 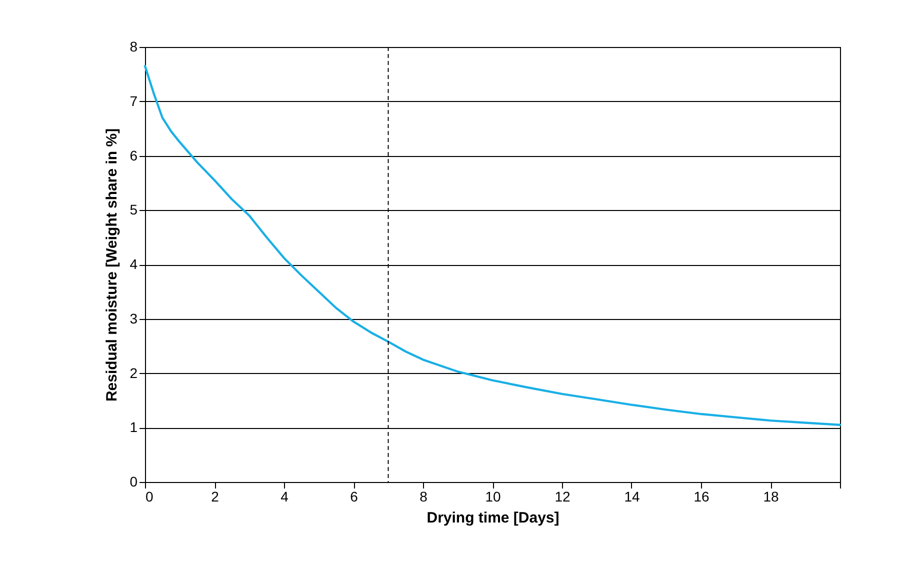 I want to click on y-tick-label: 2, so click(x=134, y=372).